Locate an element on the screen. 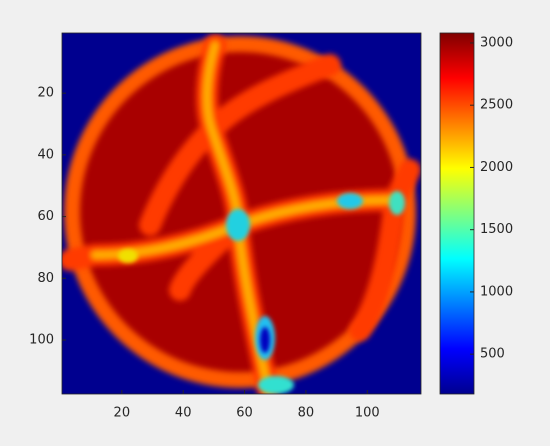 This screenshot has width=550, height=446. colorbar is located at coordinates (457, 213).